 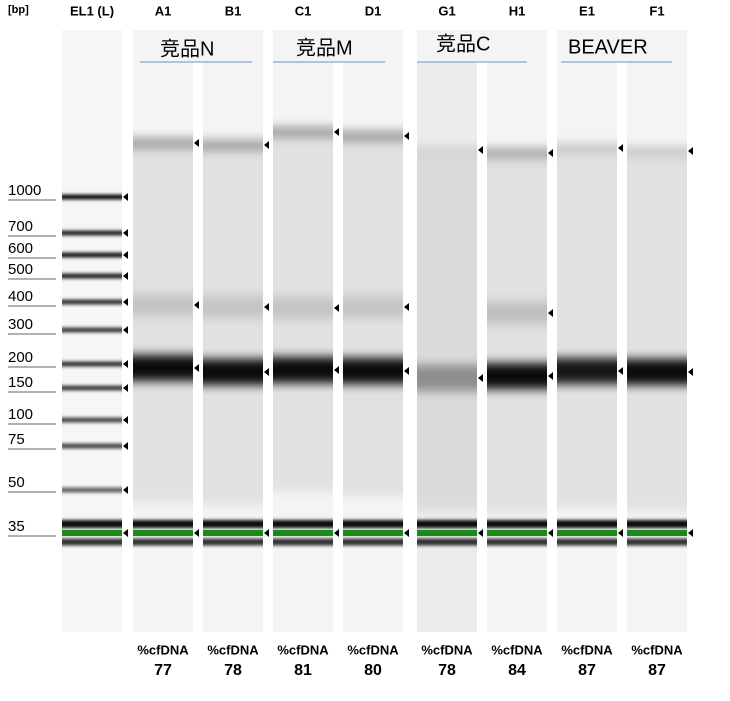 I want to click on group-label: 竞品M, so click(x=324, y=47).